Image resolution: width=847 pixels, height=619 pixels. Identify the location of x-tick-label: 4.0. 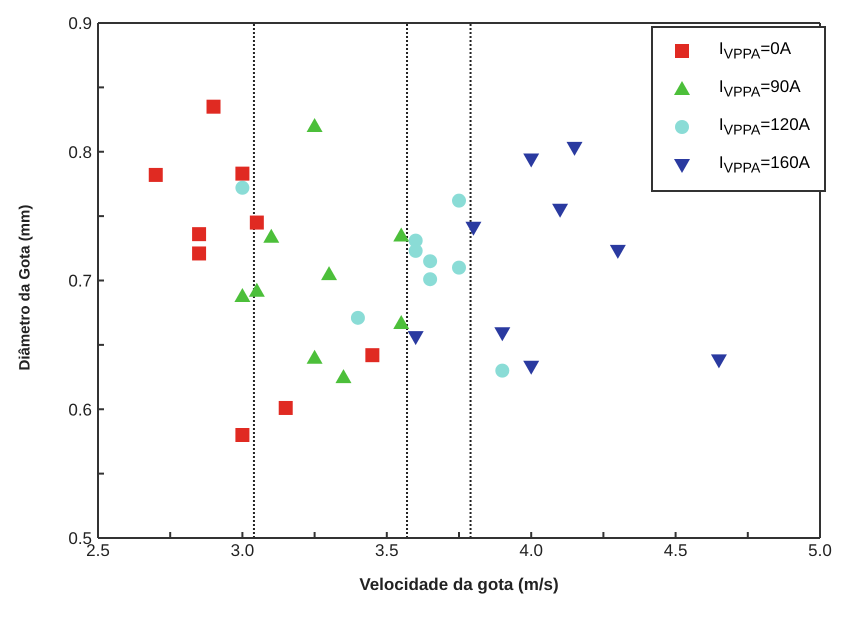
(531, 550).